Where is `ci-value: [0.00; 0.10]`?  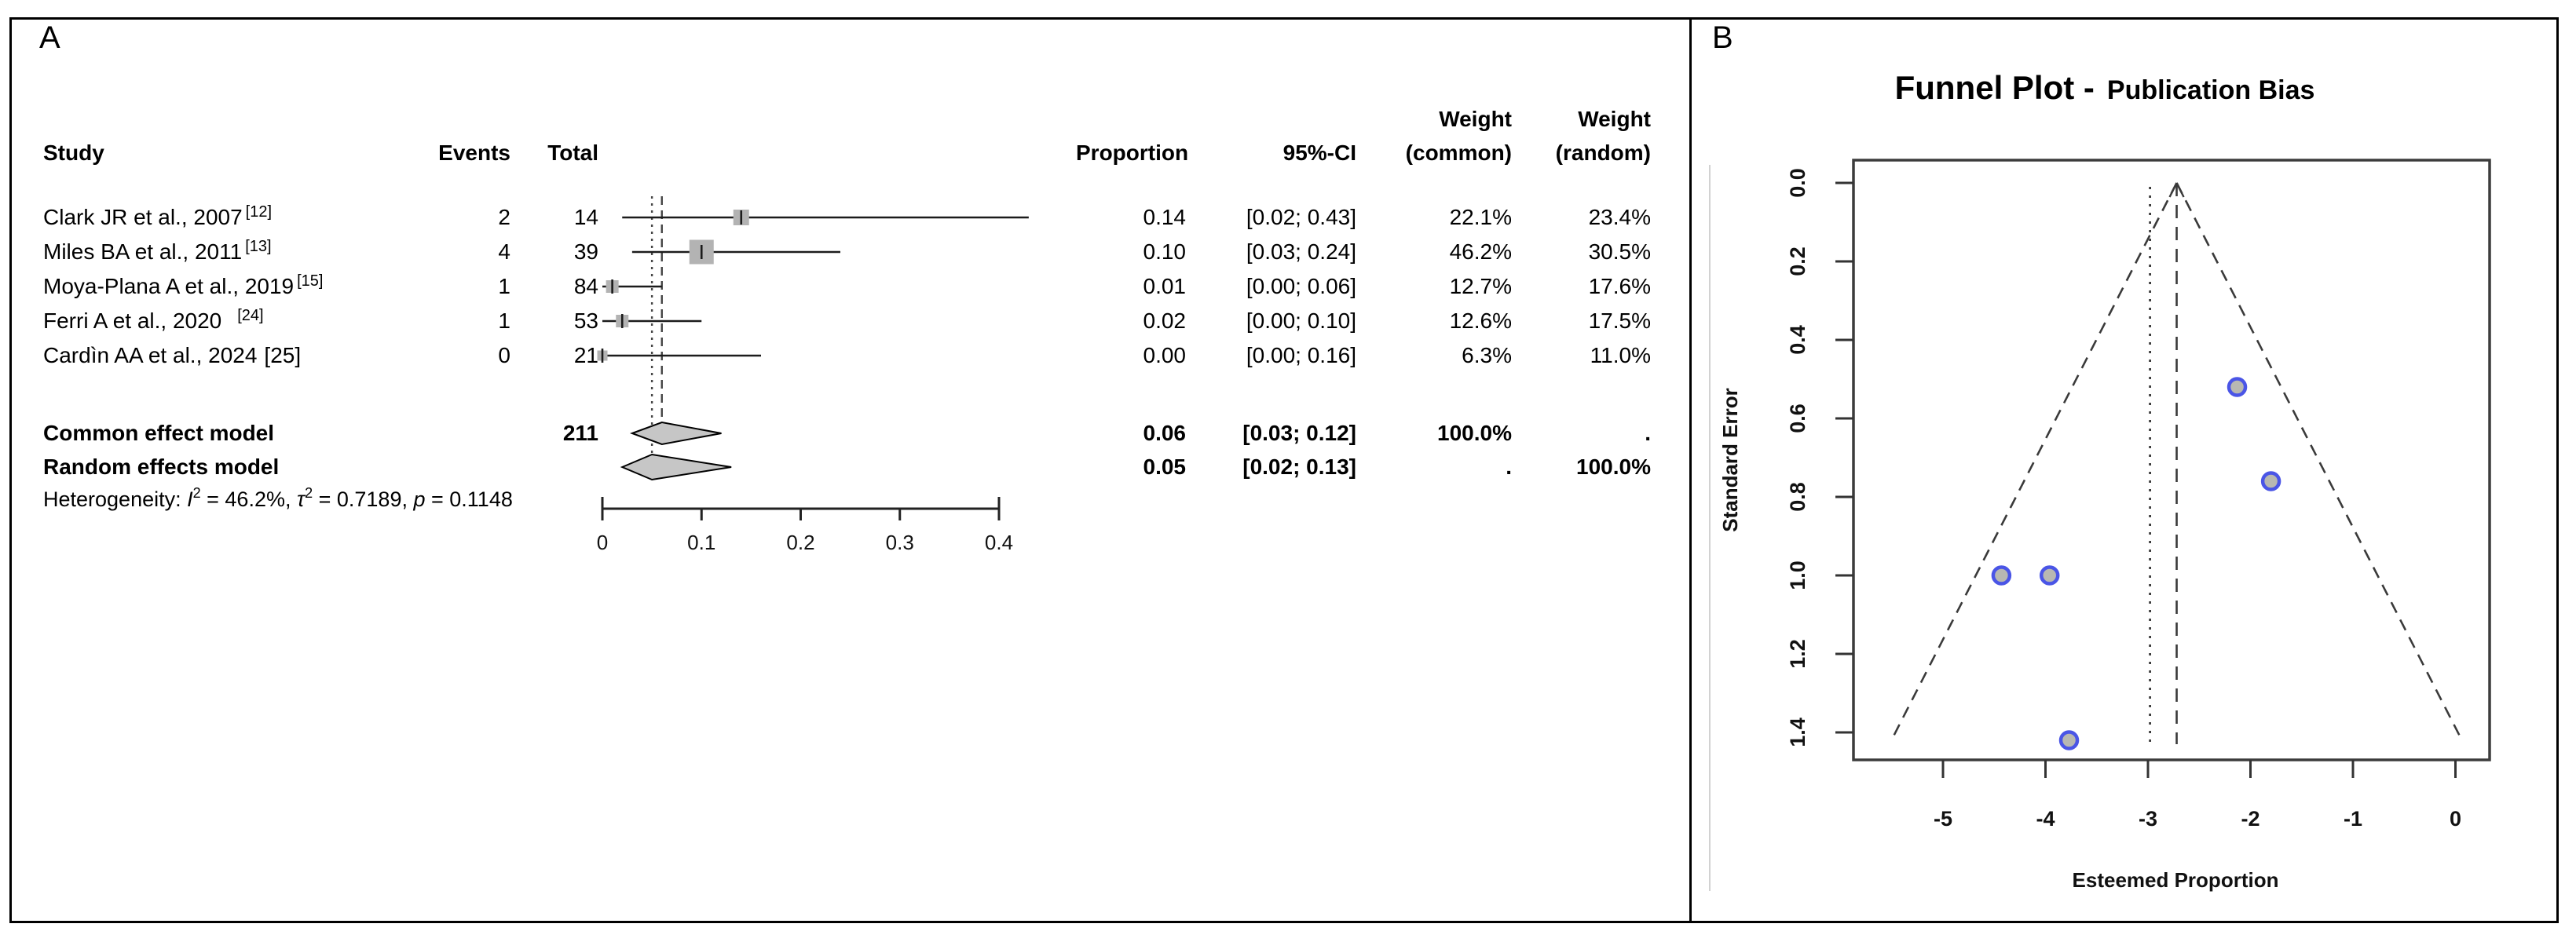 ci-value: [0.00; 0.10] is located at coordinates (1301, 321).